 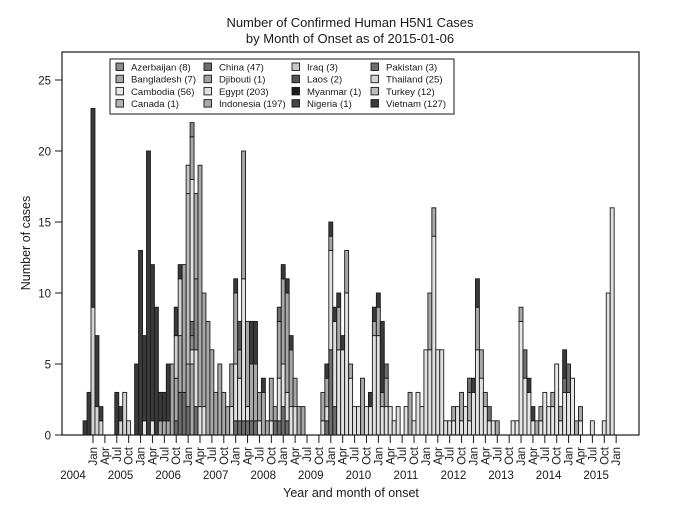 What do you see at coordinates (322, 68) in the screenshot?
I see `legend-label: Iraq (3)` at bounding box center [322, 68].